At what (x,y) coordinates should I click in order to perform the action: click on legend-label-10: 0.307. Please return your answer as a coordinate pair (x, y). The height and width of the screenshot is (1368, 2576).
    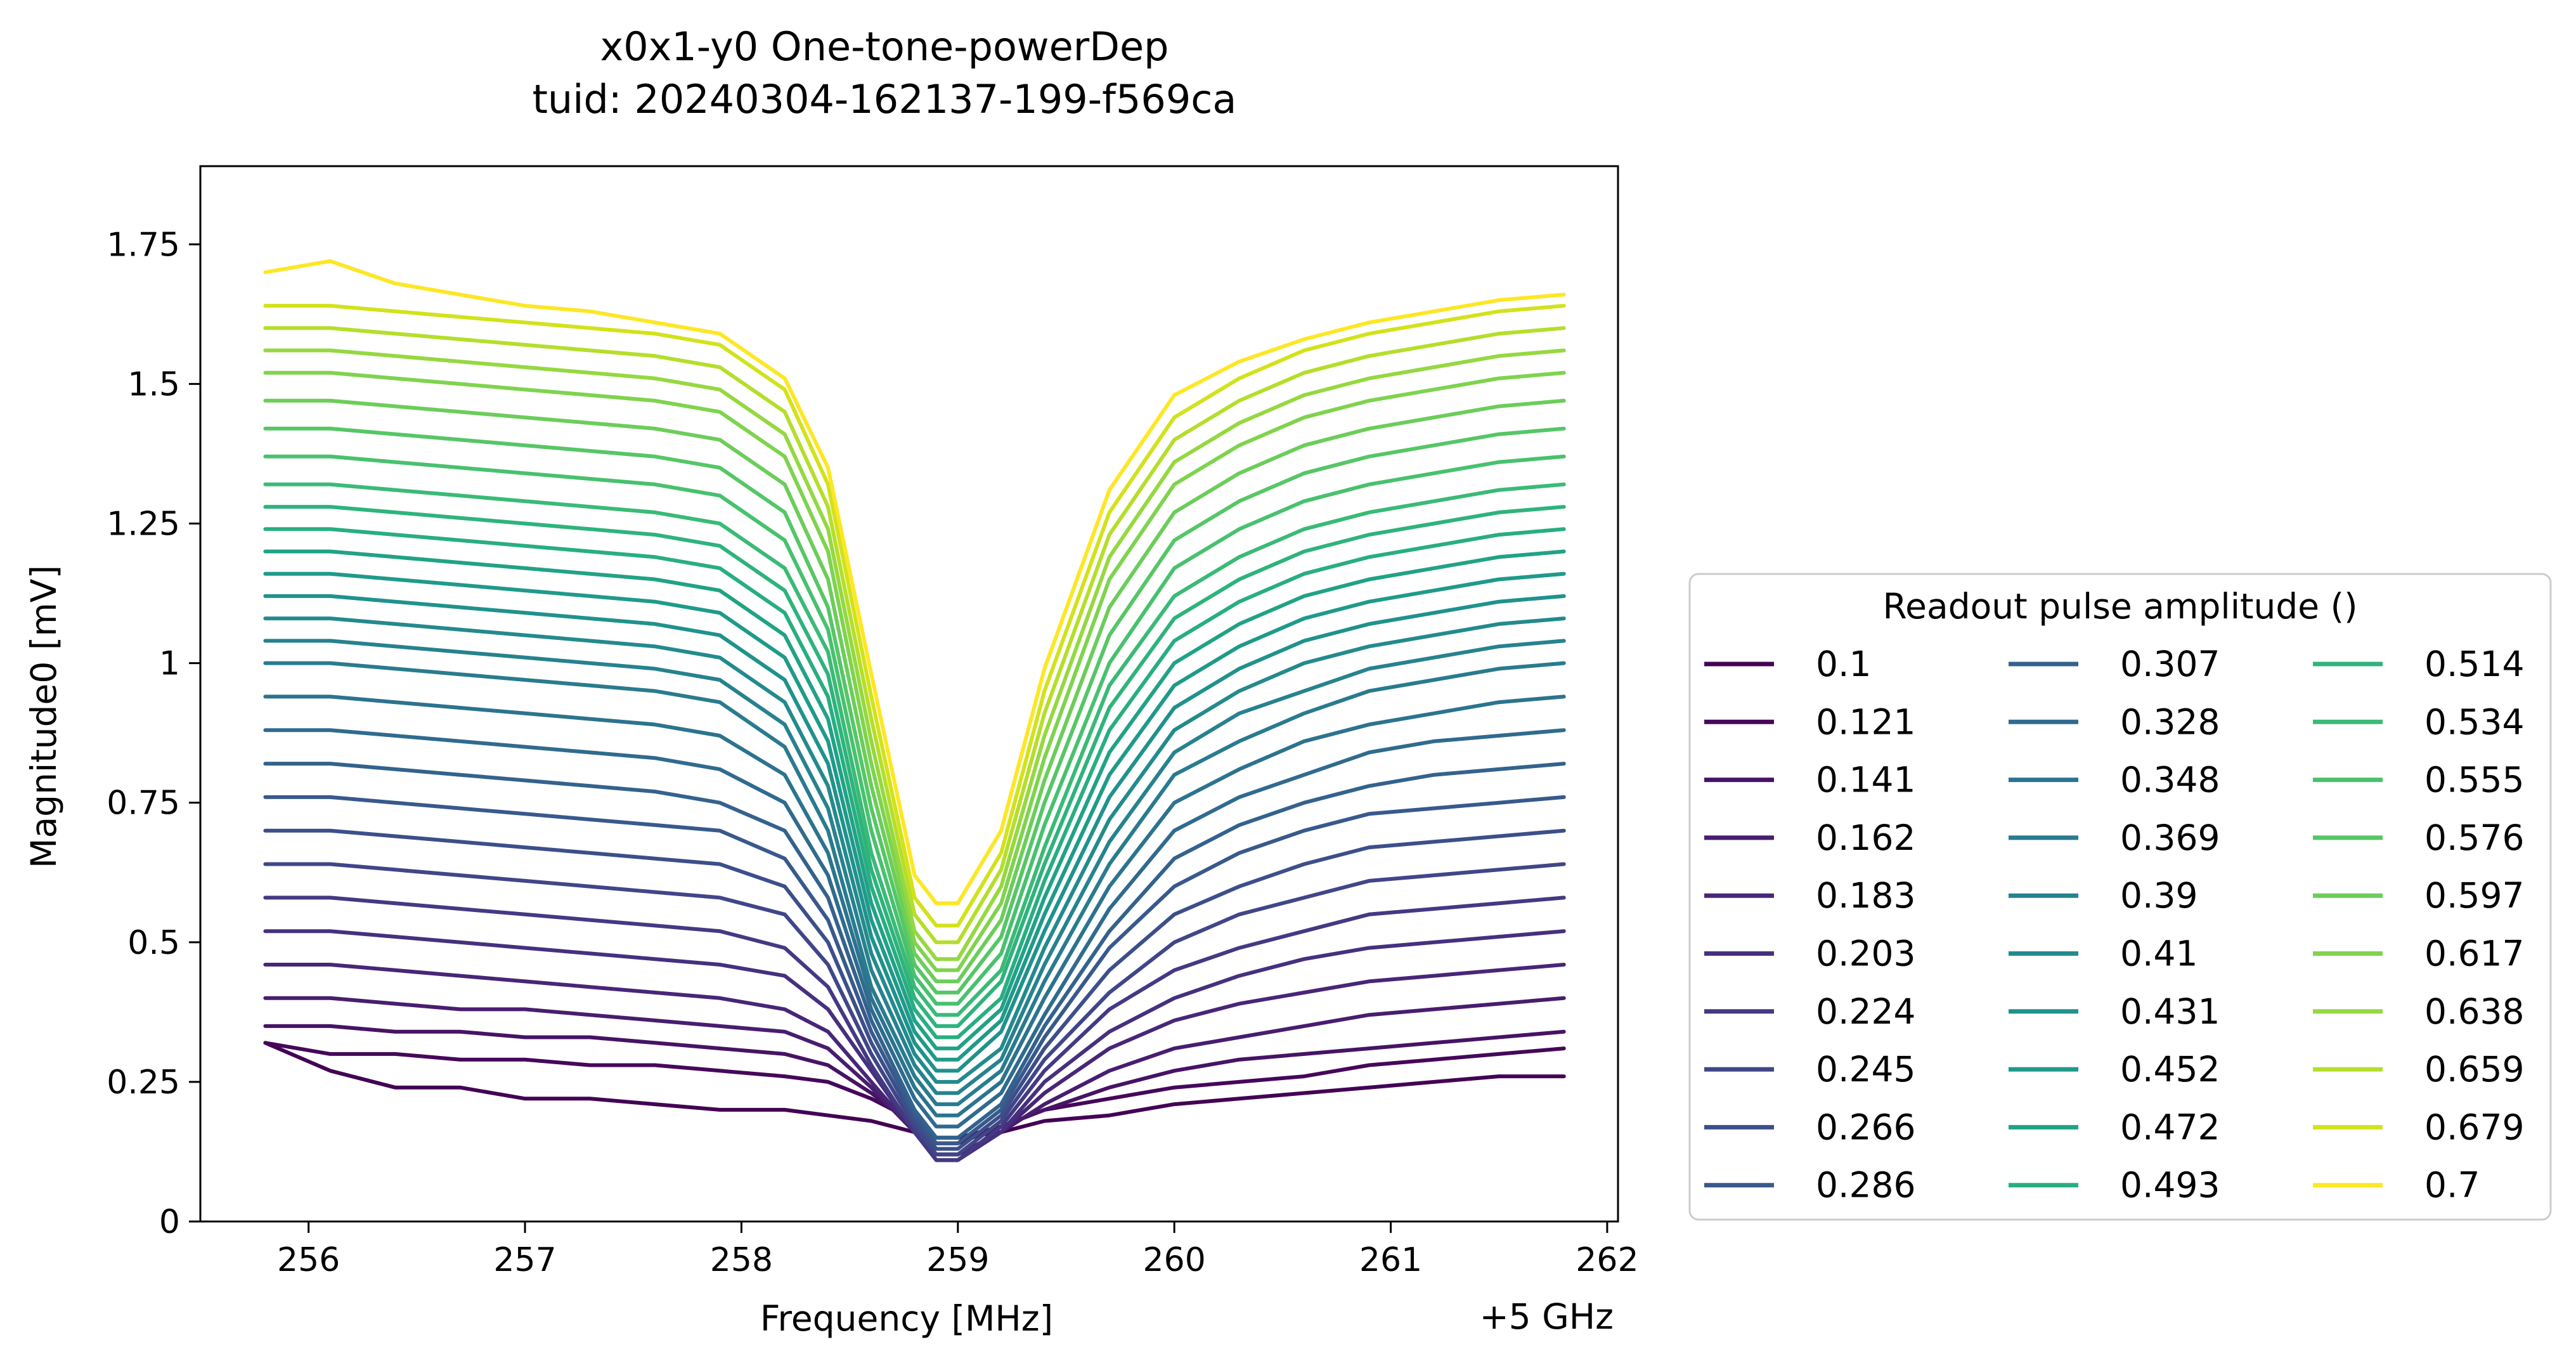
    Looking at the image, I should click on (2170, 664).